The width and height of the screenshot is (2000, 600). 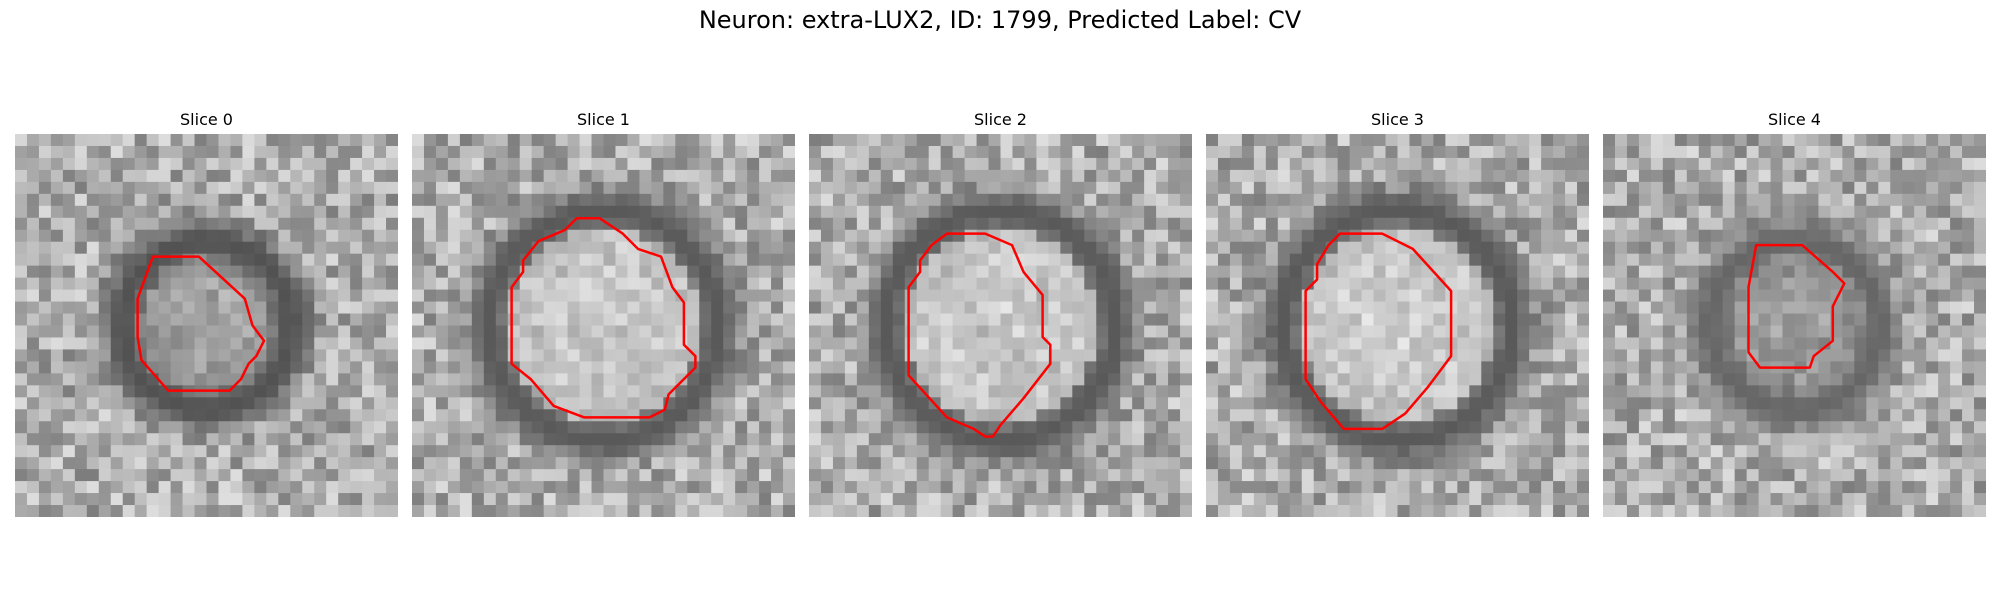 What do you see at coordinates (1000, 119) in the screenshot?
I see `slice-title-2: Slice 2` at bounding box center [1000, 119].